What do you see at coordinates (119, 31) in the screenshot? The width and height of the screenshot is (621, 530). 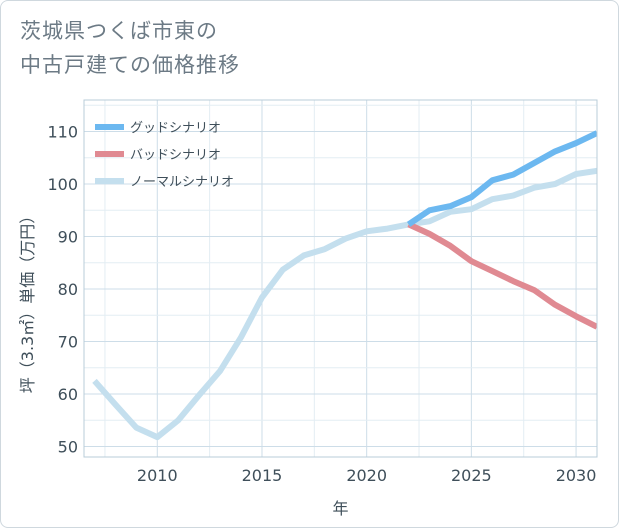 I see `chart-title-line-1: 茨城県つくば市東の` at bounding box center [119, 31].